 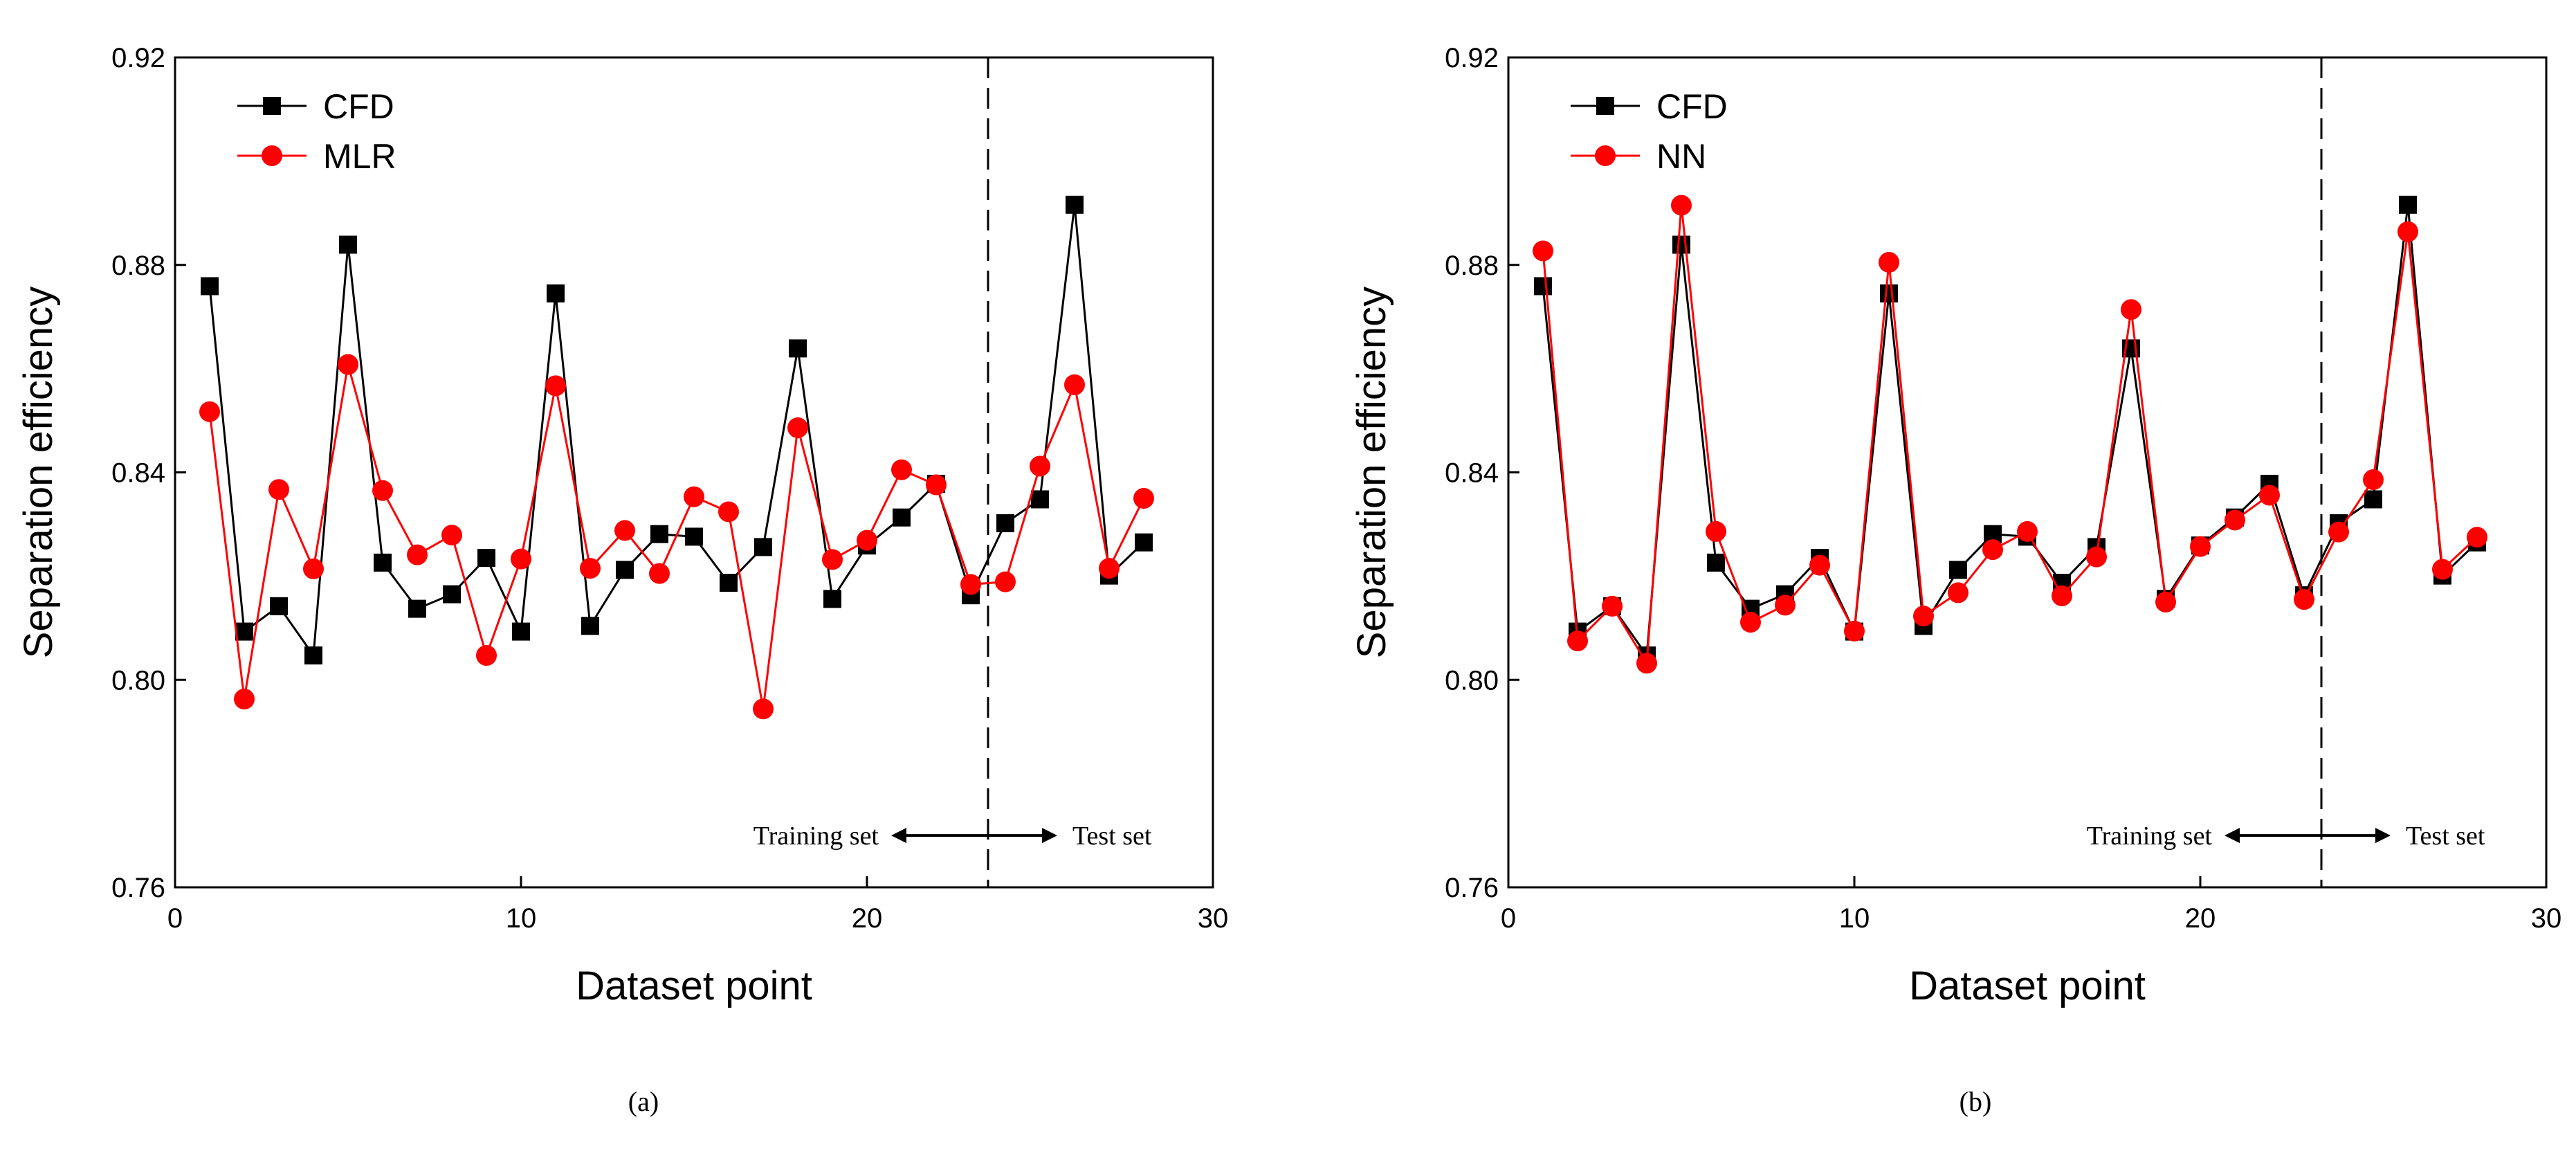 I want to click on panel-label: (b), so click(x=1976, y=1101).